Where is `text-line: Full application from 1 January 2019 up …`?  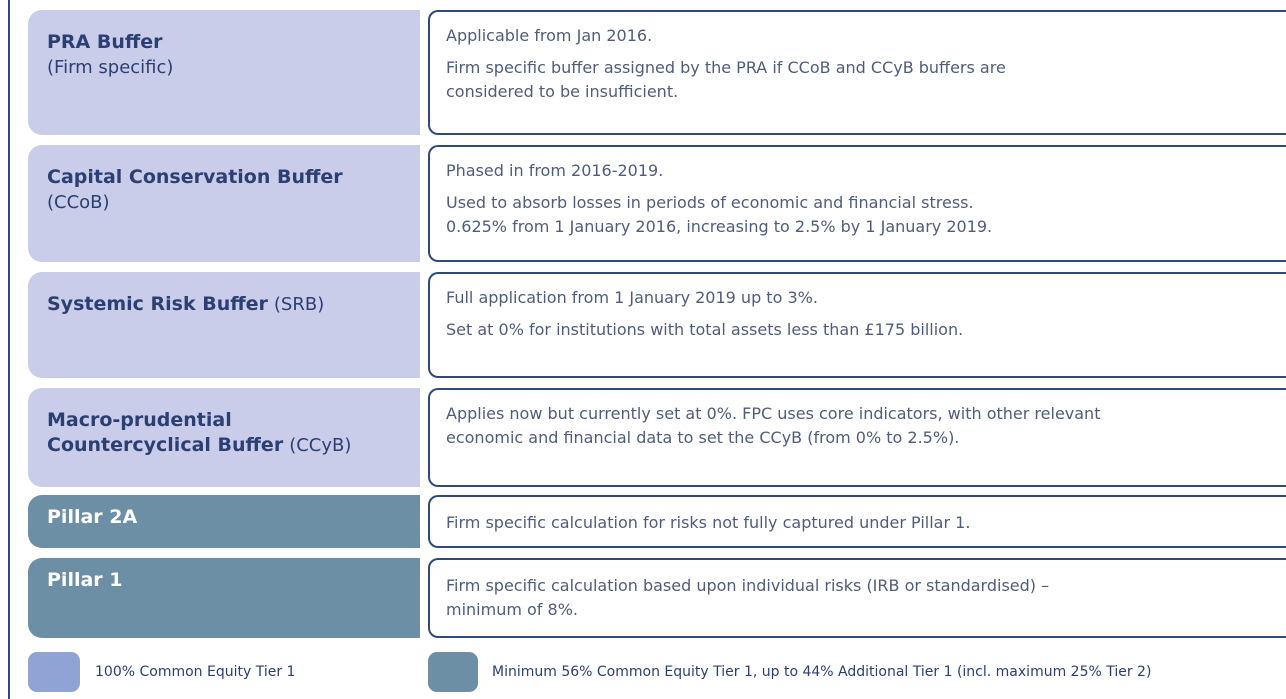
text-line: Full application from 1 January 2019 up … is located at coordinates (632, 297).